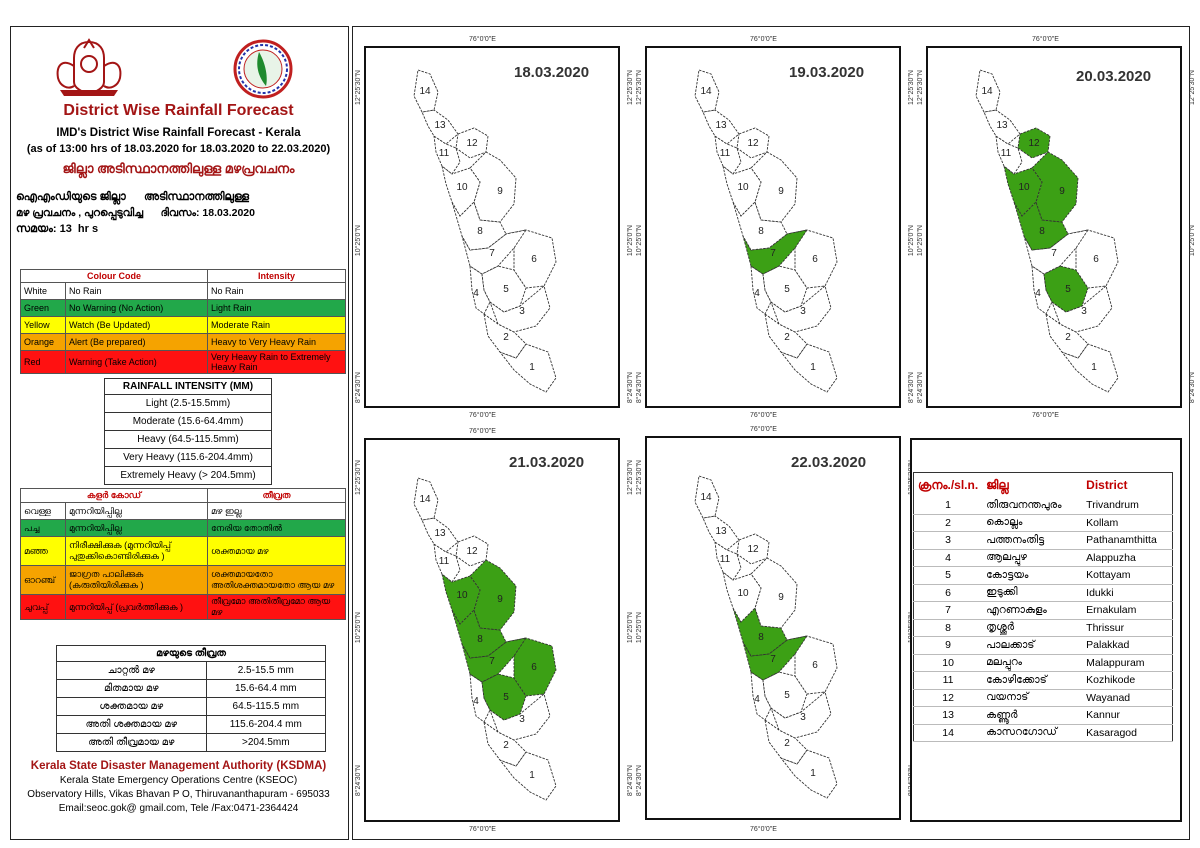  I want to click on table-row: അതി ശക്തമായ മഴ 115.6-204.4 mm, so click(191, 724).